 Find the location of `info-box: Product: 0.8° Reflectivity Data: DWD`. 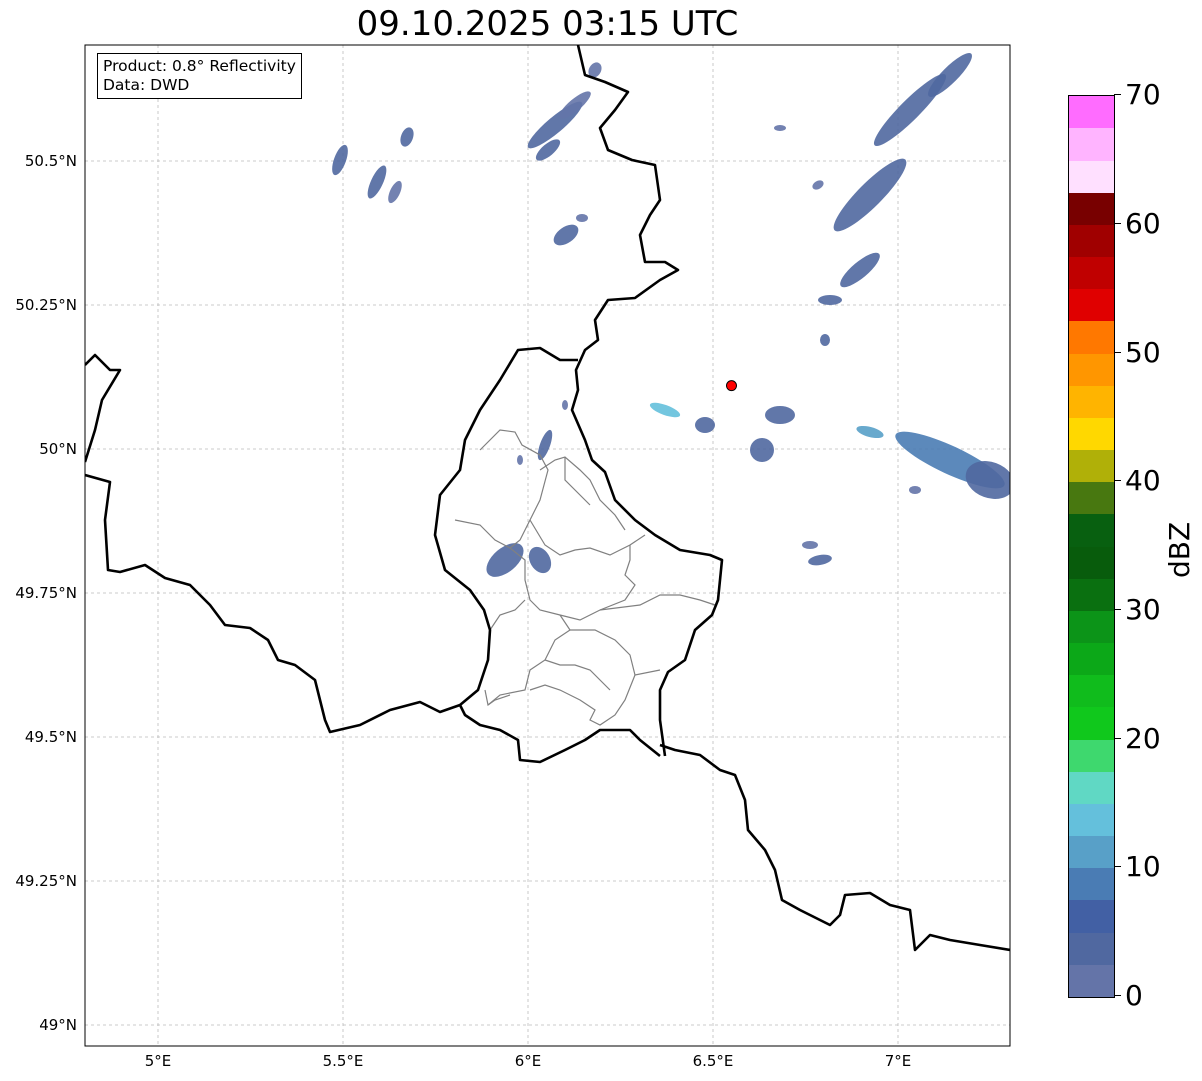

info-box: Product: 0.8° Reflectivity Data: DWD is located at coordinates (199, 76).